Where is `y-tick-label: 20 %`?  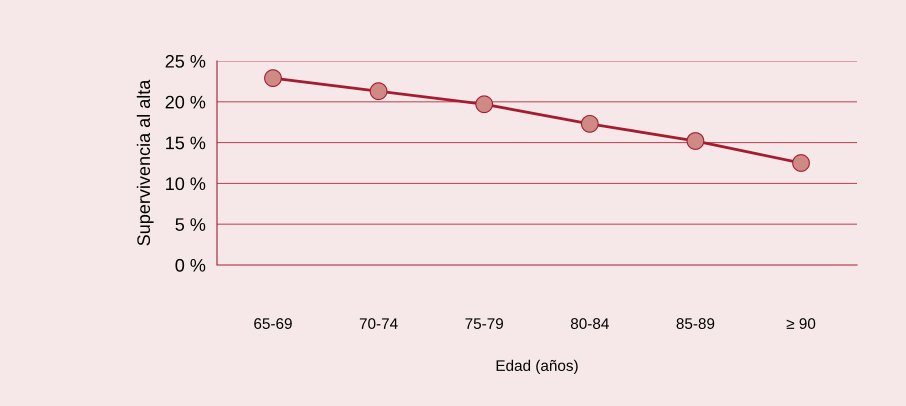
y-tick-label: 20 % is located at coordinates (186, 102).